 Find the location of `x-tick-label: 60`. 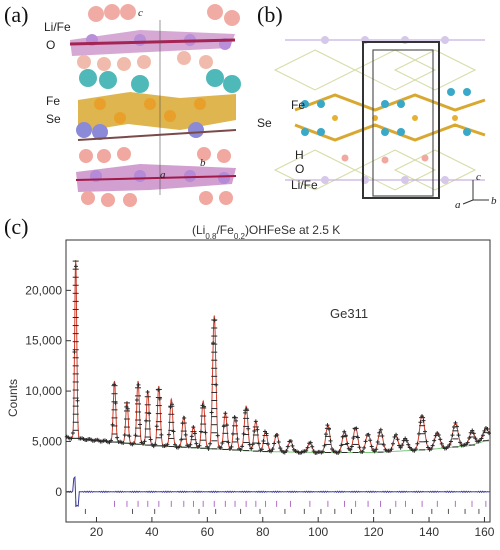

x-tick-label: 60 is located at coordinates (208, 532).